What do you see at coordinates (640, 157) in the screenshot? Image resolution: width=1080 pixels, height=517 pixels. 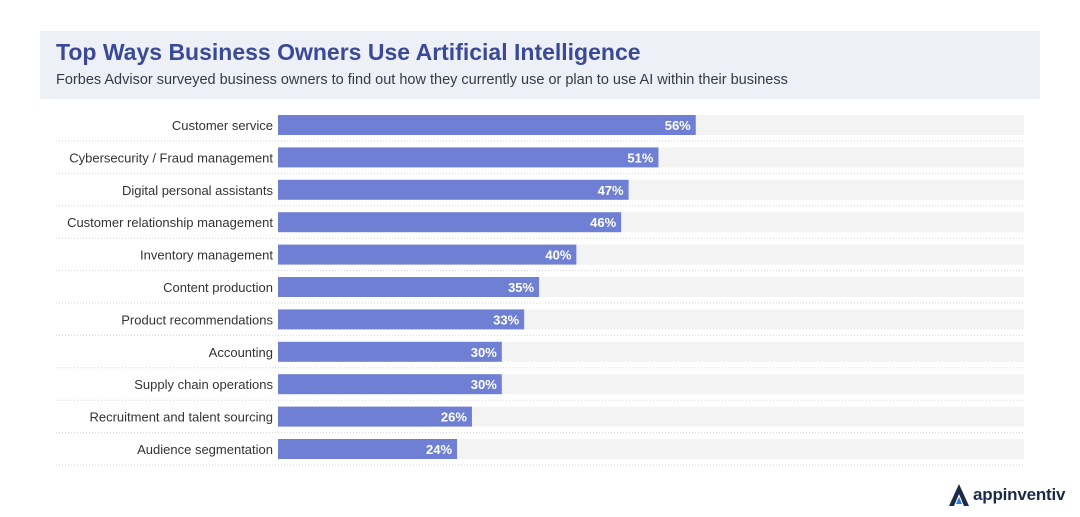 I see `value-label: 51%` at bounding box center [640, 157].